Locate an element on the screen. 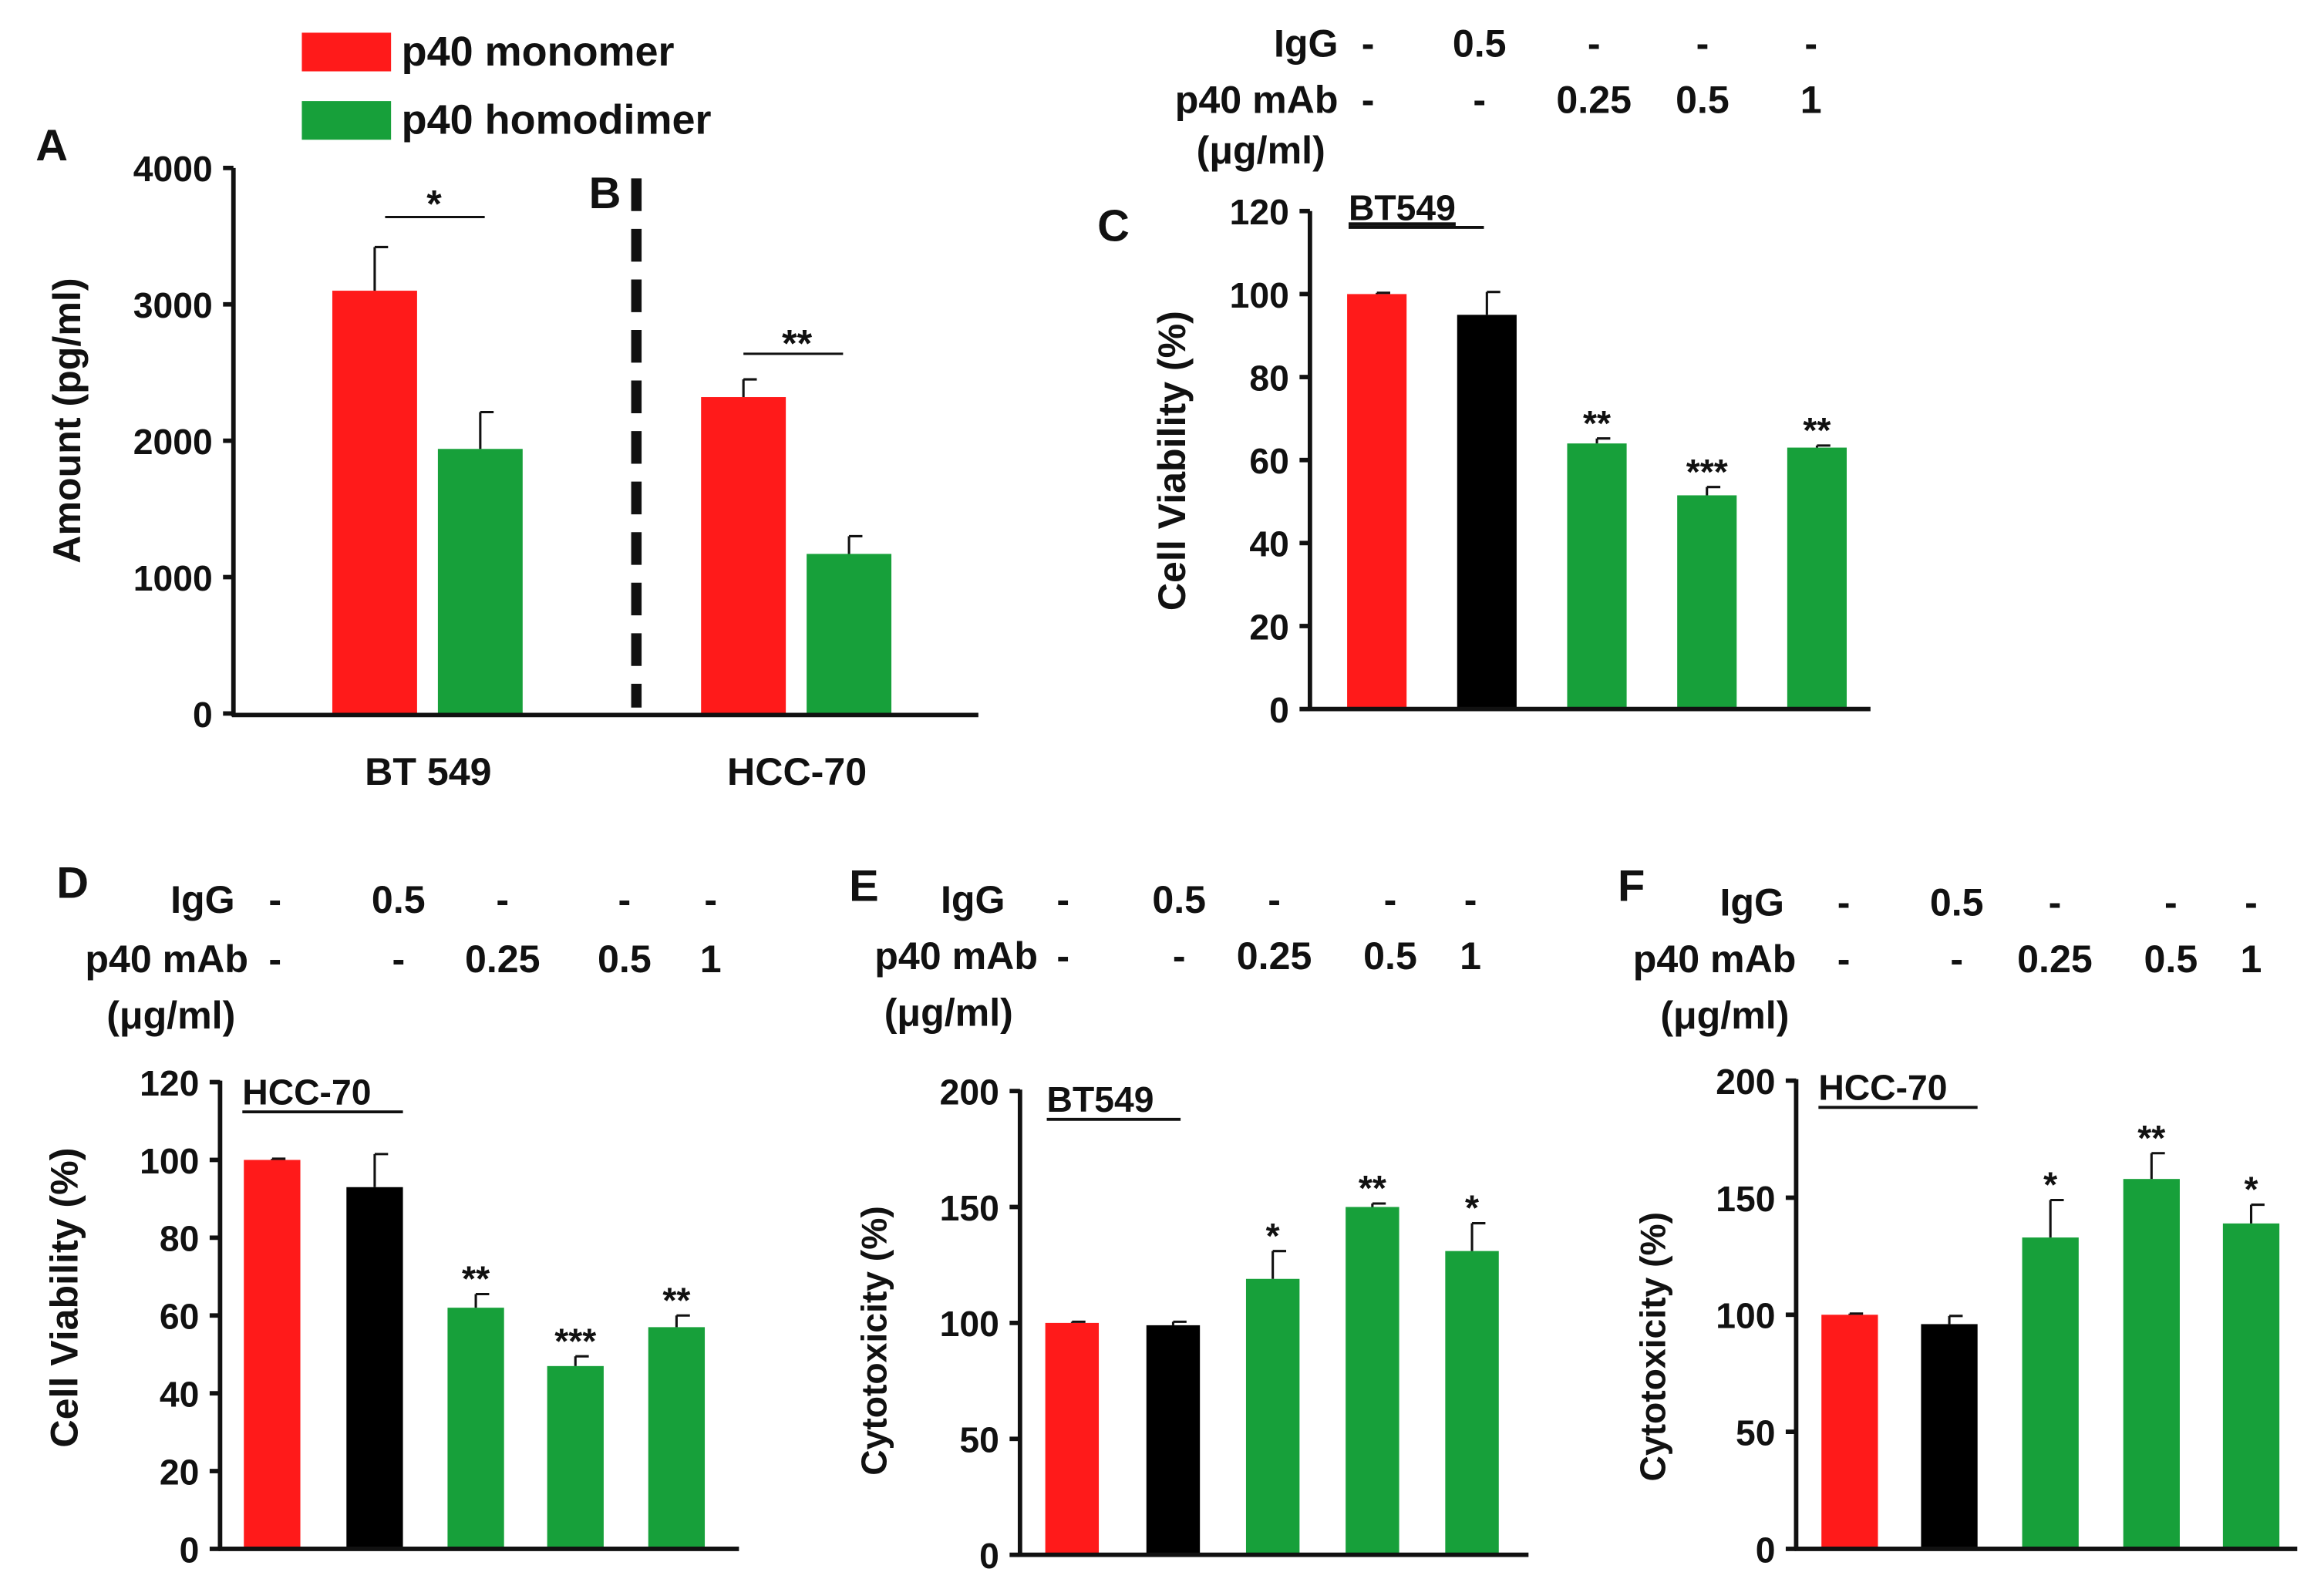 The image size is (2324, 1589). panel-d-igg-value-0: - is located at coordinates (274, 899).